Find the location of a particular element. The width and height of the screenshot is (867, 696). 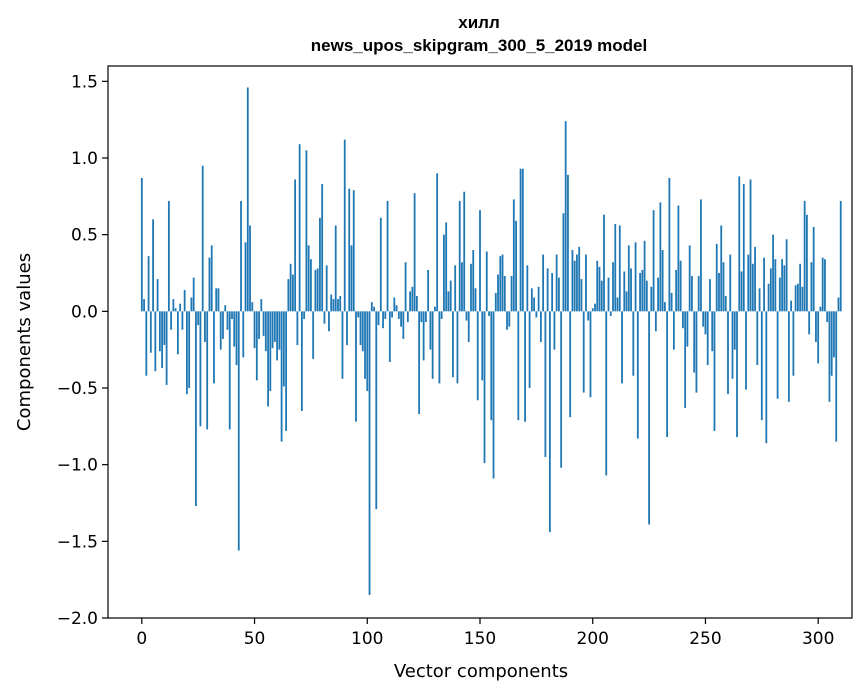

y-tick-label-4: 0.0 is located at coordinates (84, 312).